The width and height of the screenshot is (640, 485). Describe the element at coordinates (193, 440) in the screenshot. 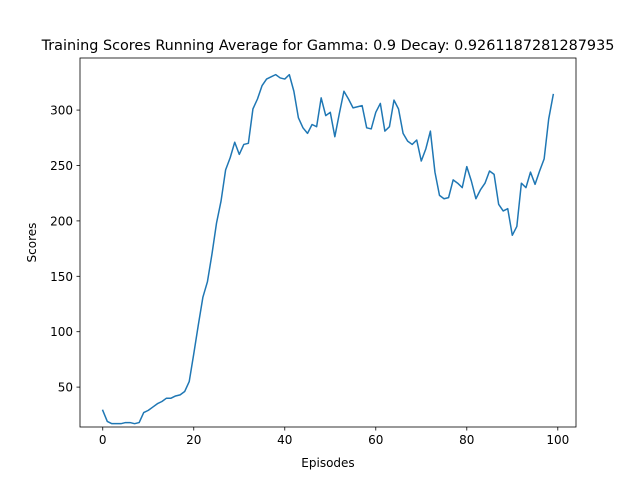

I see `x-tick-label: 20` at that location.